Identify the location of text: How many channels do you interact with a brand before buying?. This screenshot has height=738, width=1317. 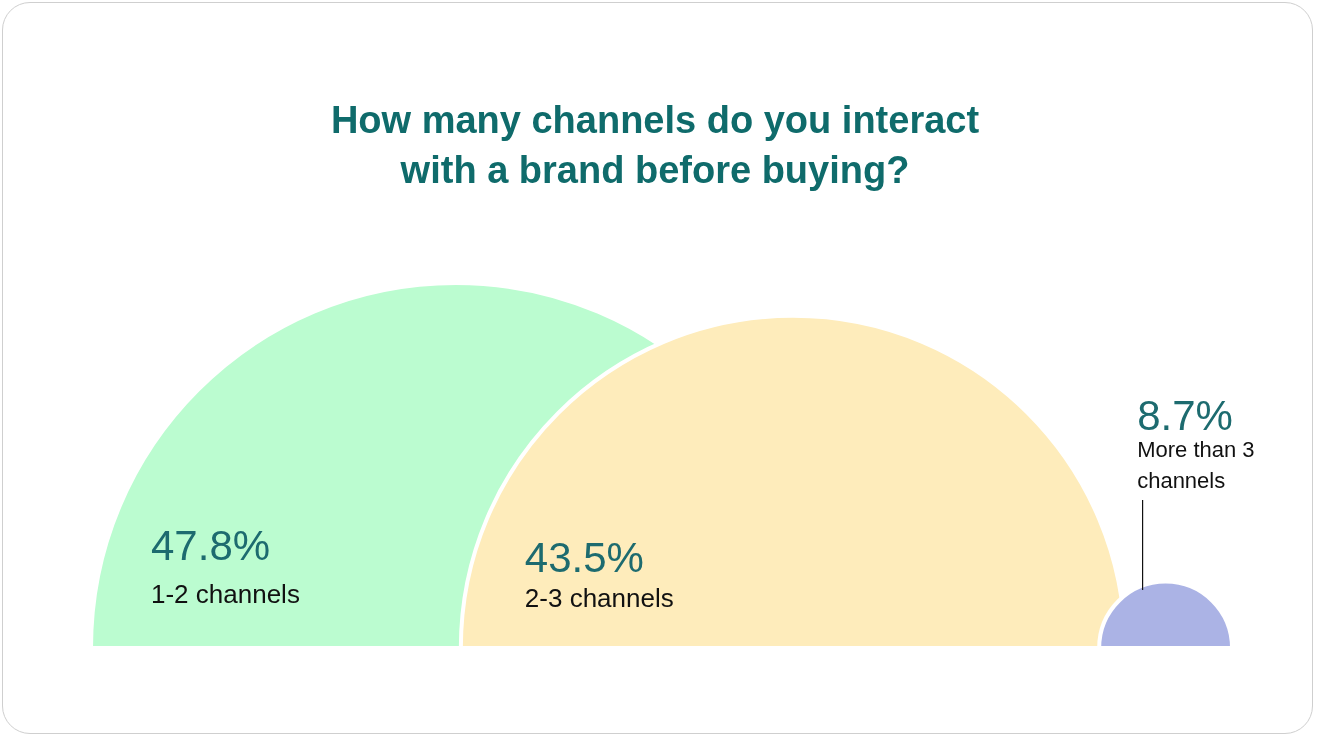
(655, 145).